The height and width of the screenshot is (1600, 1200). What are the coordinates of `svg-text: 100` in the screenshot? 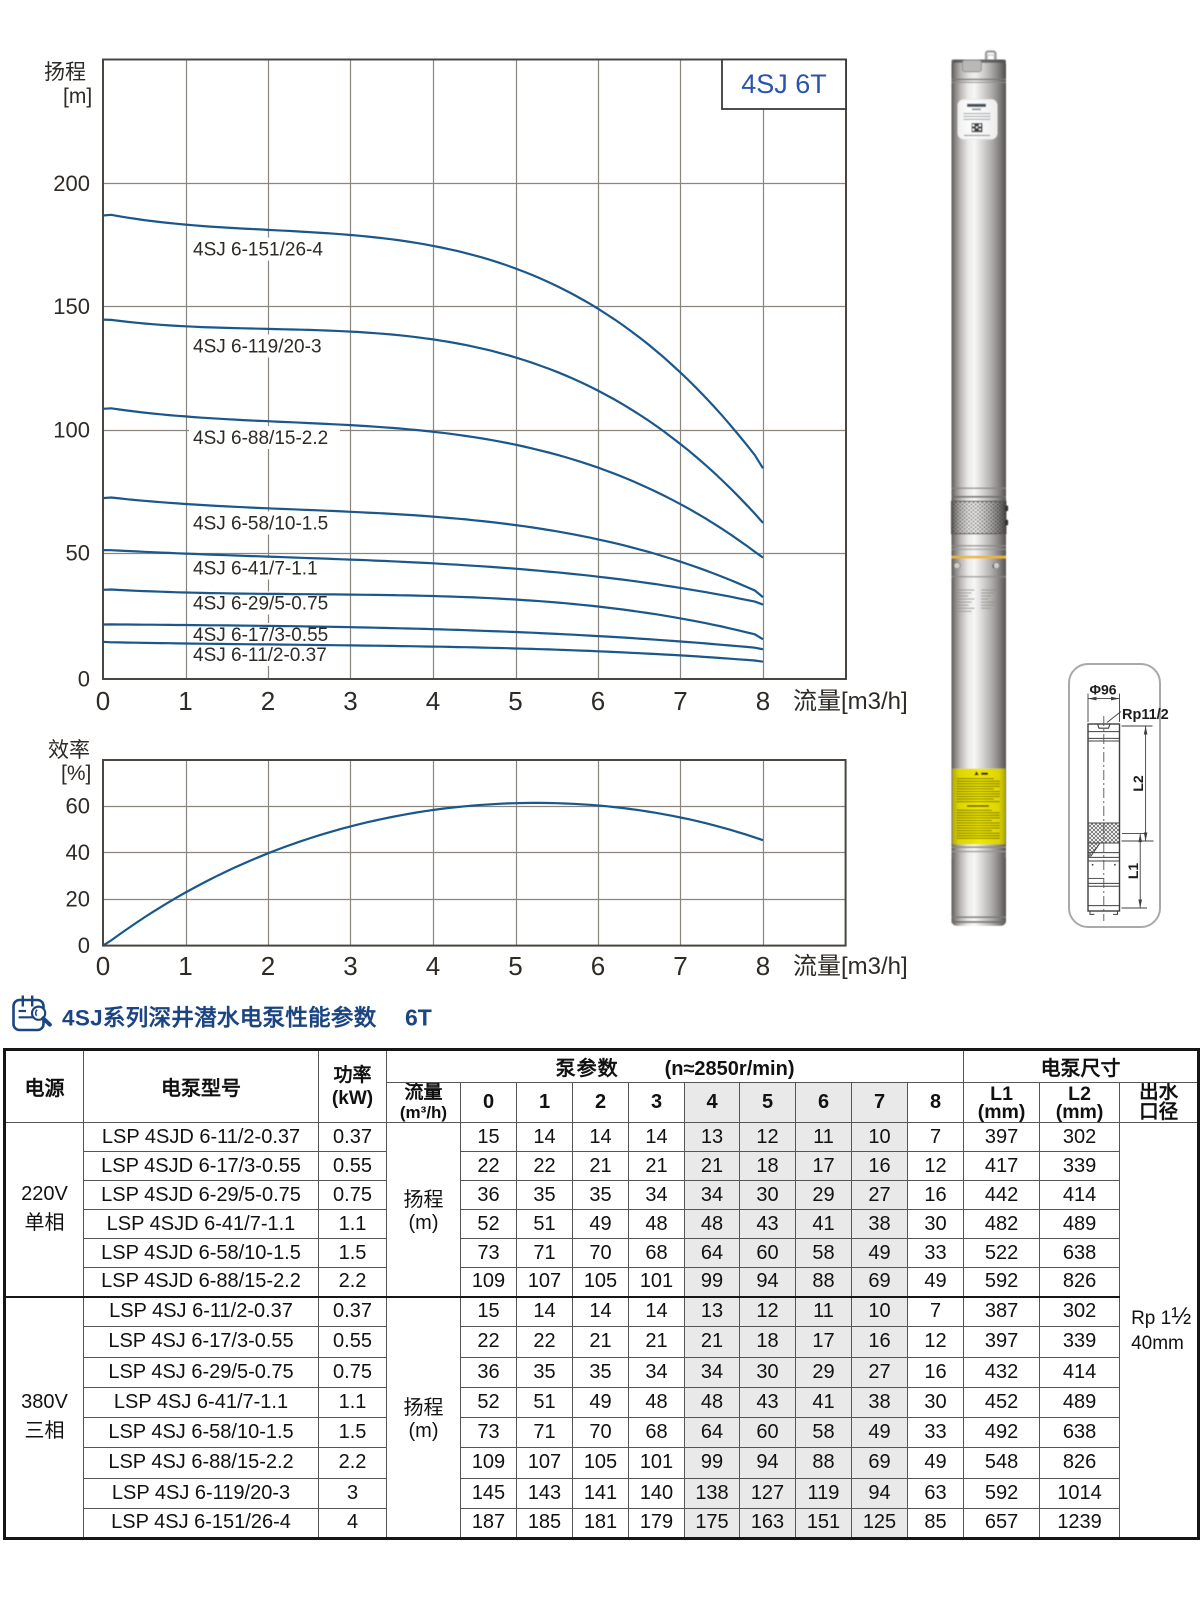 It's located at (71, 429).